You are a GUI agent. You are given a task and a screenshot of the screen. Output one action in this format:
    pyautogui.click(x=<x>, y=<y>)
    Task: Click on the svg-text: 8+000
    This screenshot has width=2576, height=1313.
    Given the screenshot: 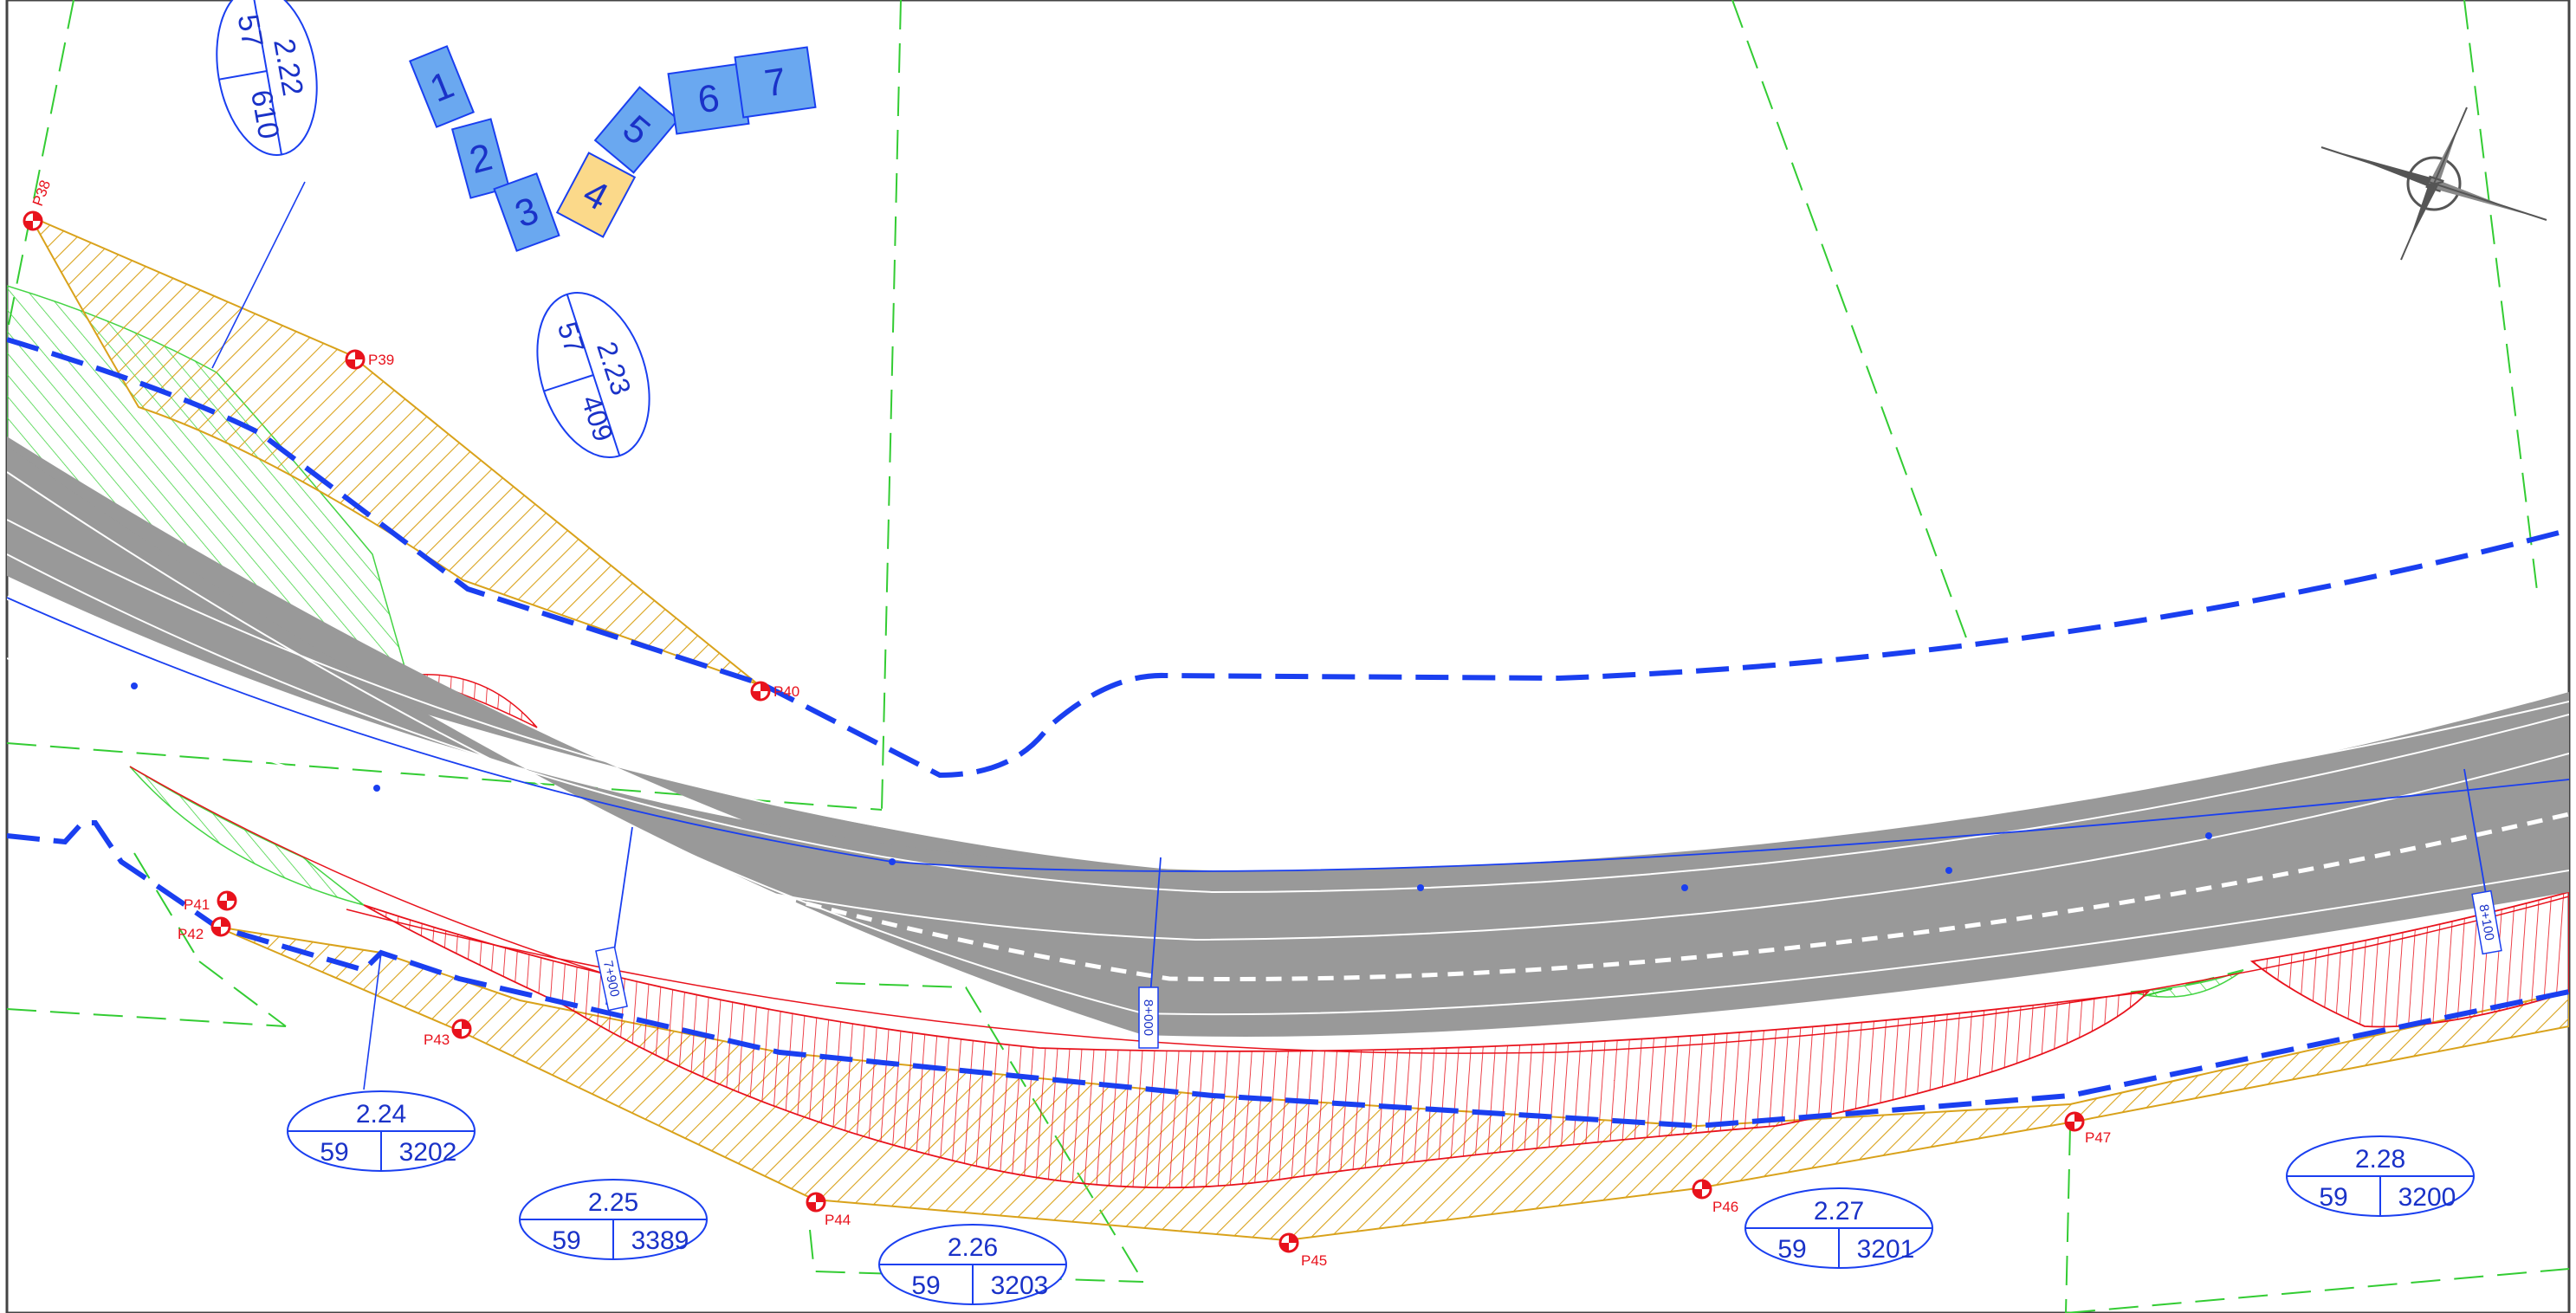 What is the action you would take?
    pyautogui.click(x=1148, y=1017)
    